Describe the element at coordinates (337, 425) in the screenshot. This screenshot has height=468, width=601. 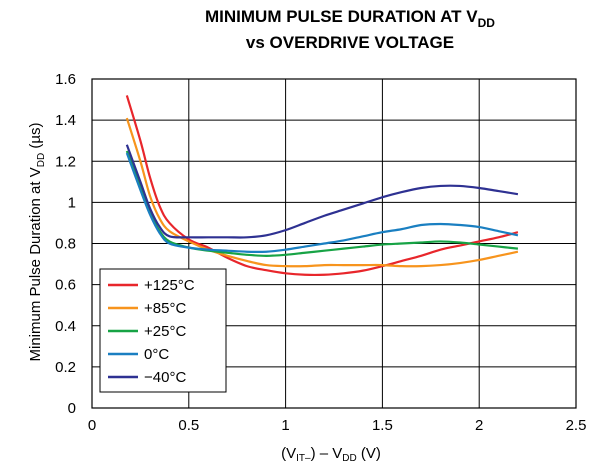
I see `x-axis-ticks: 0 0.5 1 1.5 2 2.5` at that location.